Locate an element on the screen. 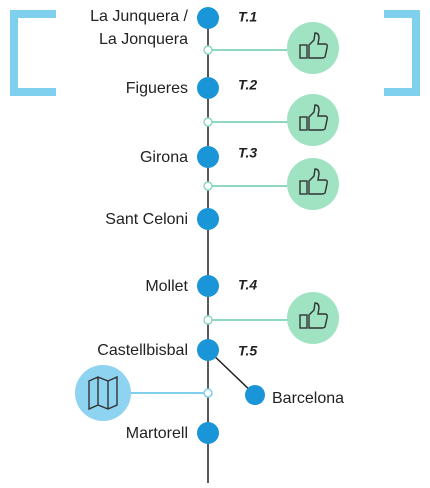 This screenshot has height=488, width=430. branch-label: Barcelona is located at coordinates (308, 398).